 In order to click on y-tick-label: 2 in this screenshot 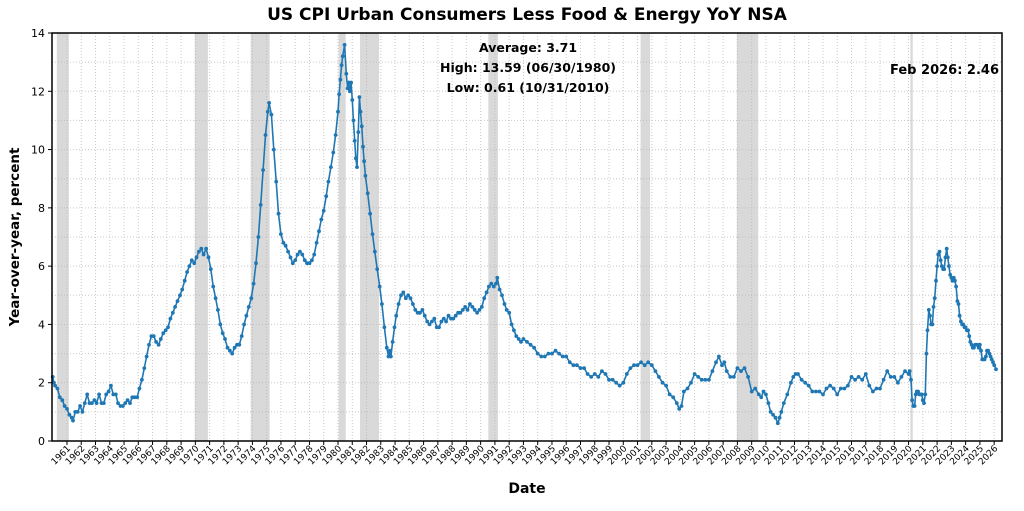, I will do `click(41, 383)`.